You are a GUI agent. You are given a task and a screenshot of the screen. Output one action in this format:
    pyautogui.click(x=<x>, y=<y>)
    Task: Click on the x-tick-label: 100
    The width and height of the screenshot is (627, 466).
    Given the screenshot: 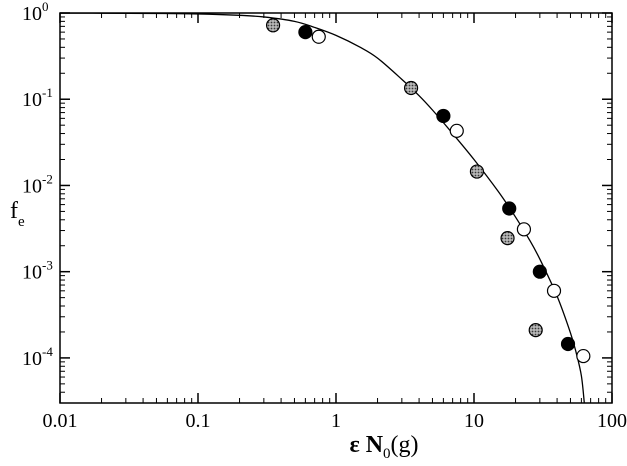 What is the action you would take?
    pyautogui.click(x=612, y=421)
    